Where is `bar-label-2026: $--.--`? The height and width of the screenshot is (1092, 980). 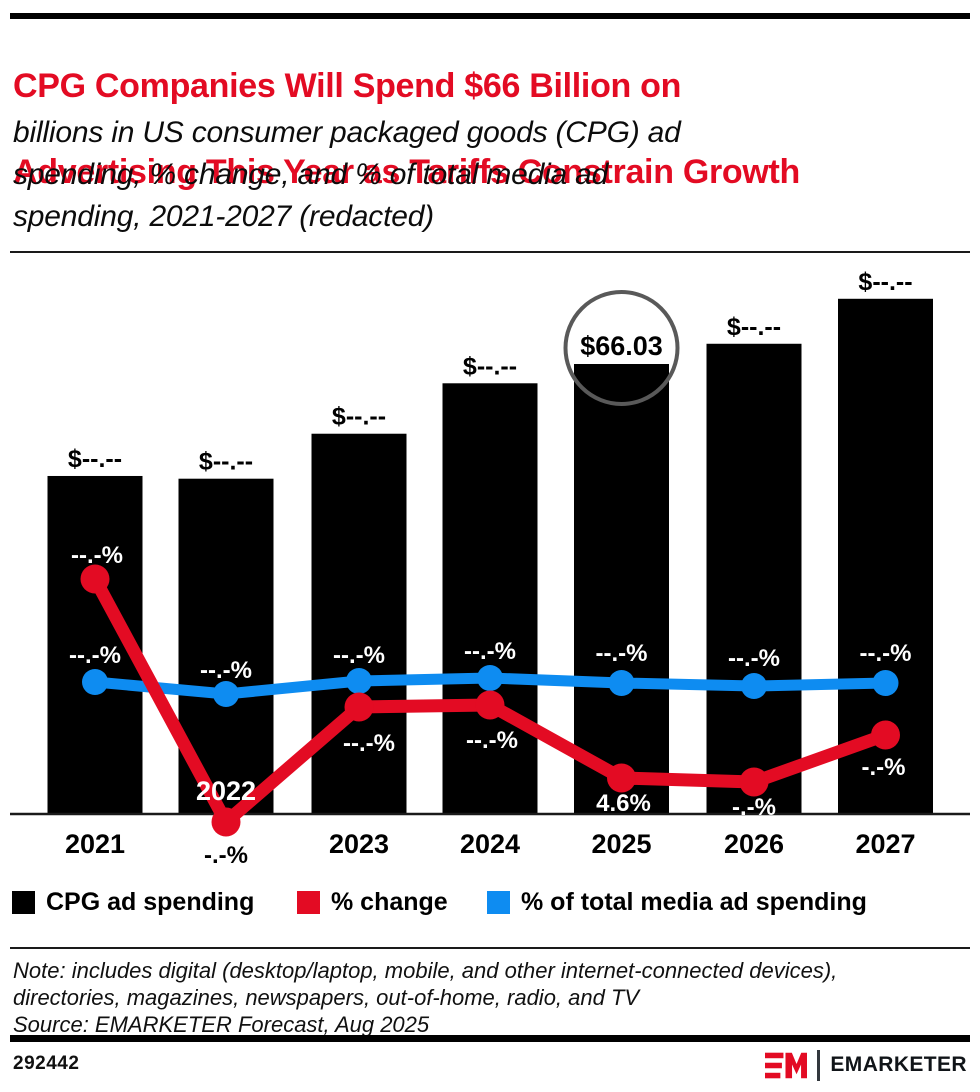
bar-label-2026: $--.-- is located at coordinates (754, 327).